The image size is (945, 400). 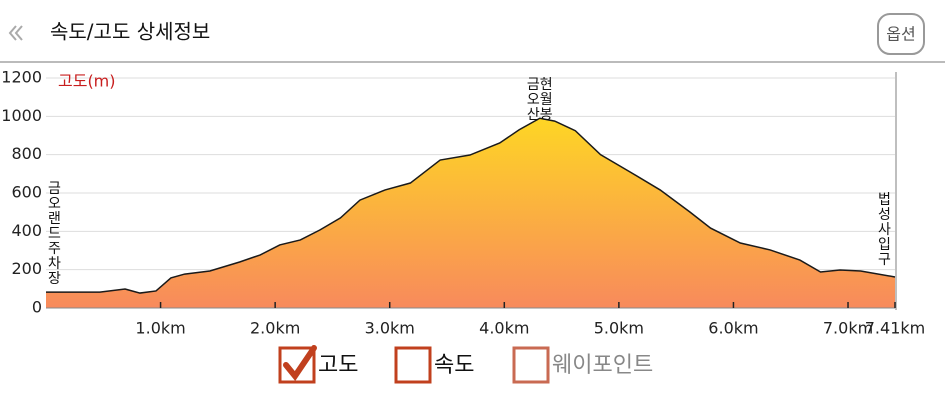 I want to click on y-tick-label: 1200, so click(x=21, y=77).